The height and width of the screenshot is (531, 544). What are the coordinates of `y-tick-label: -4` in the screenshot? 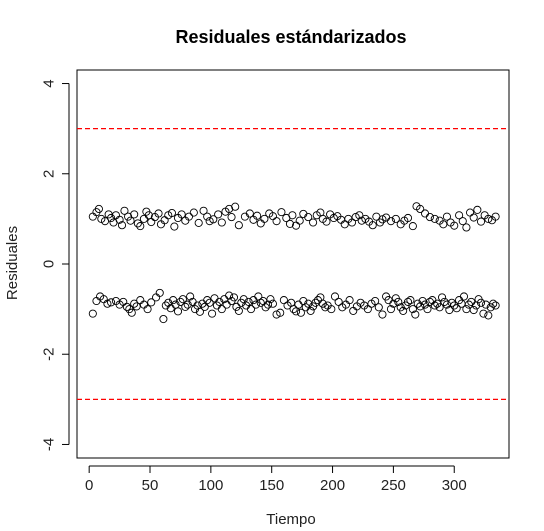 It's located at (49, 444).